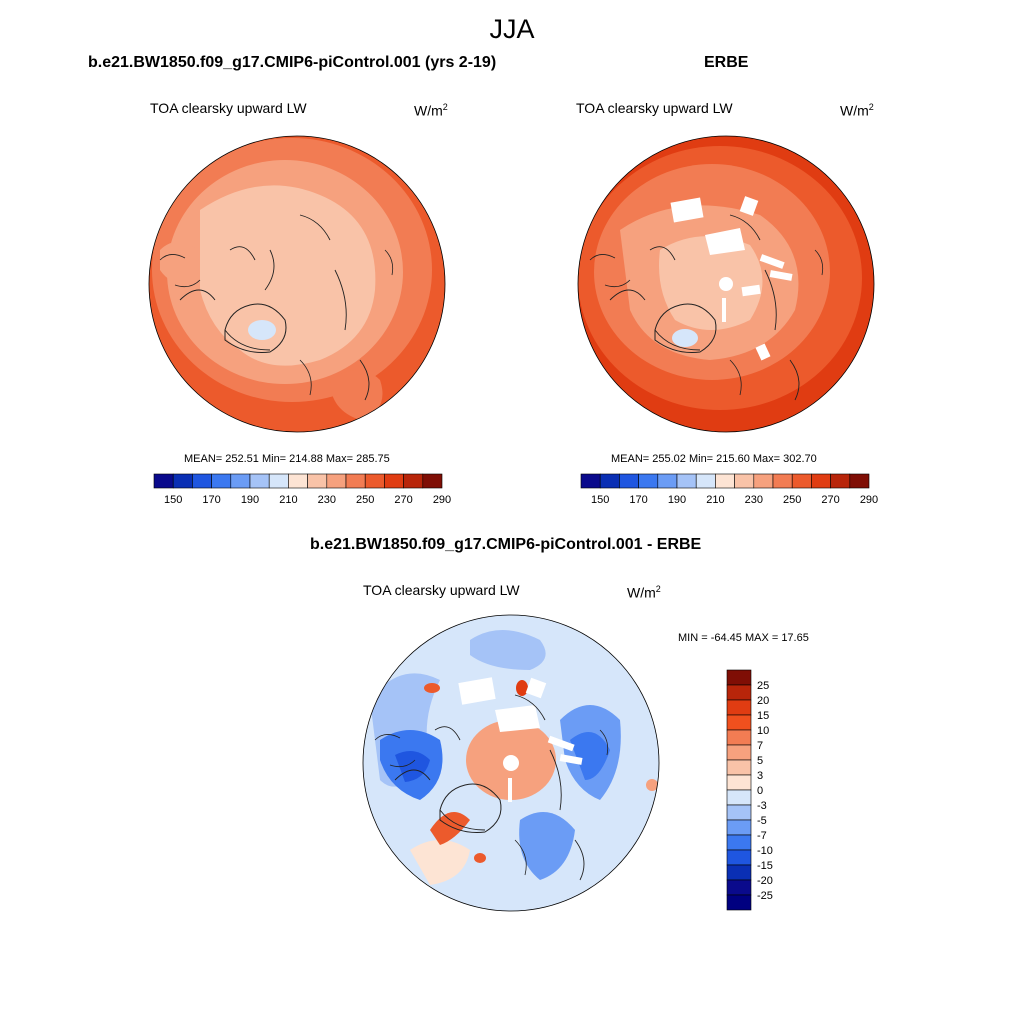 This screenshot has height=1024, width=1024. I want to click on panel3-colorbar-tick-label: 15, so click(763, 716).